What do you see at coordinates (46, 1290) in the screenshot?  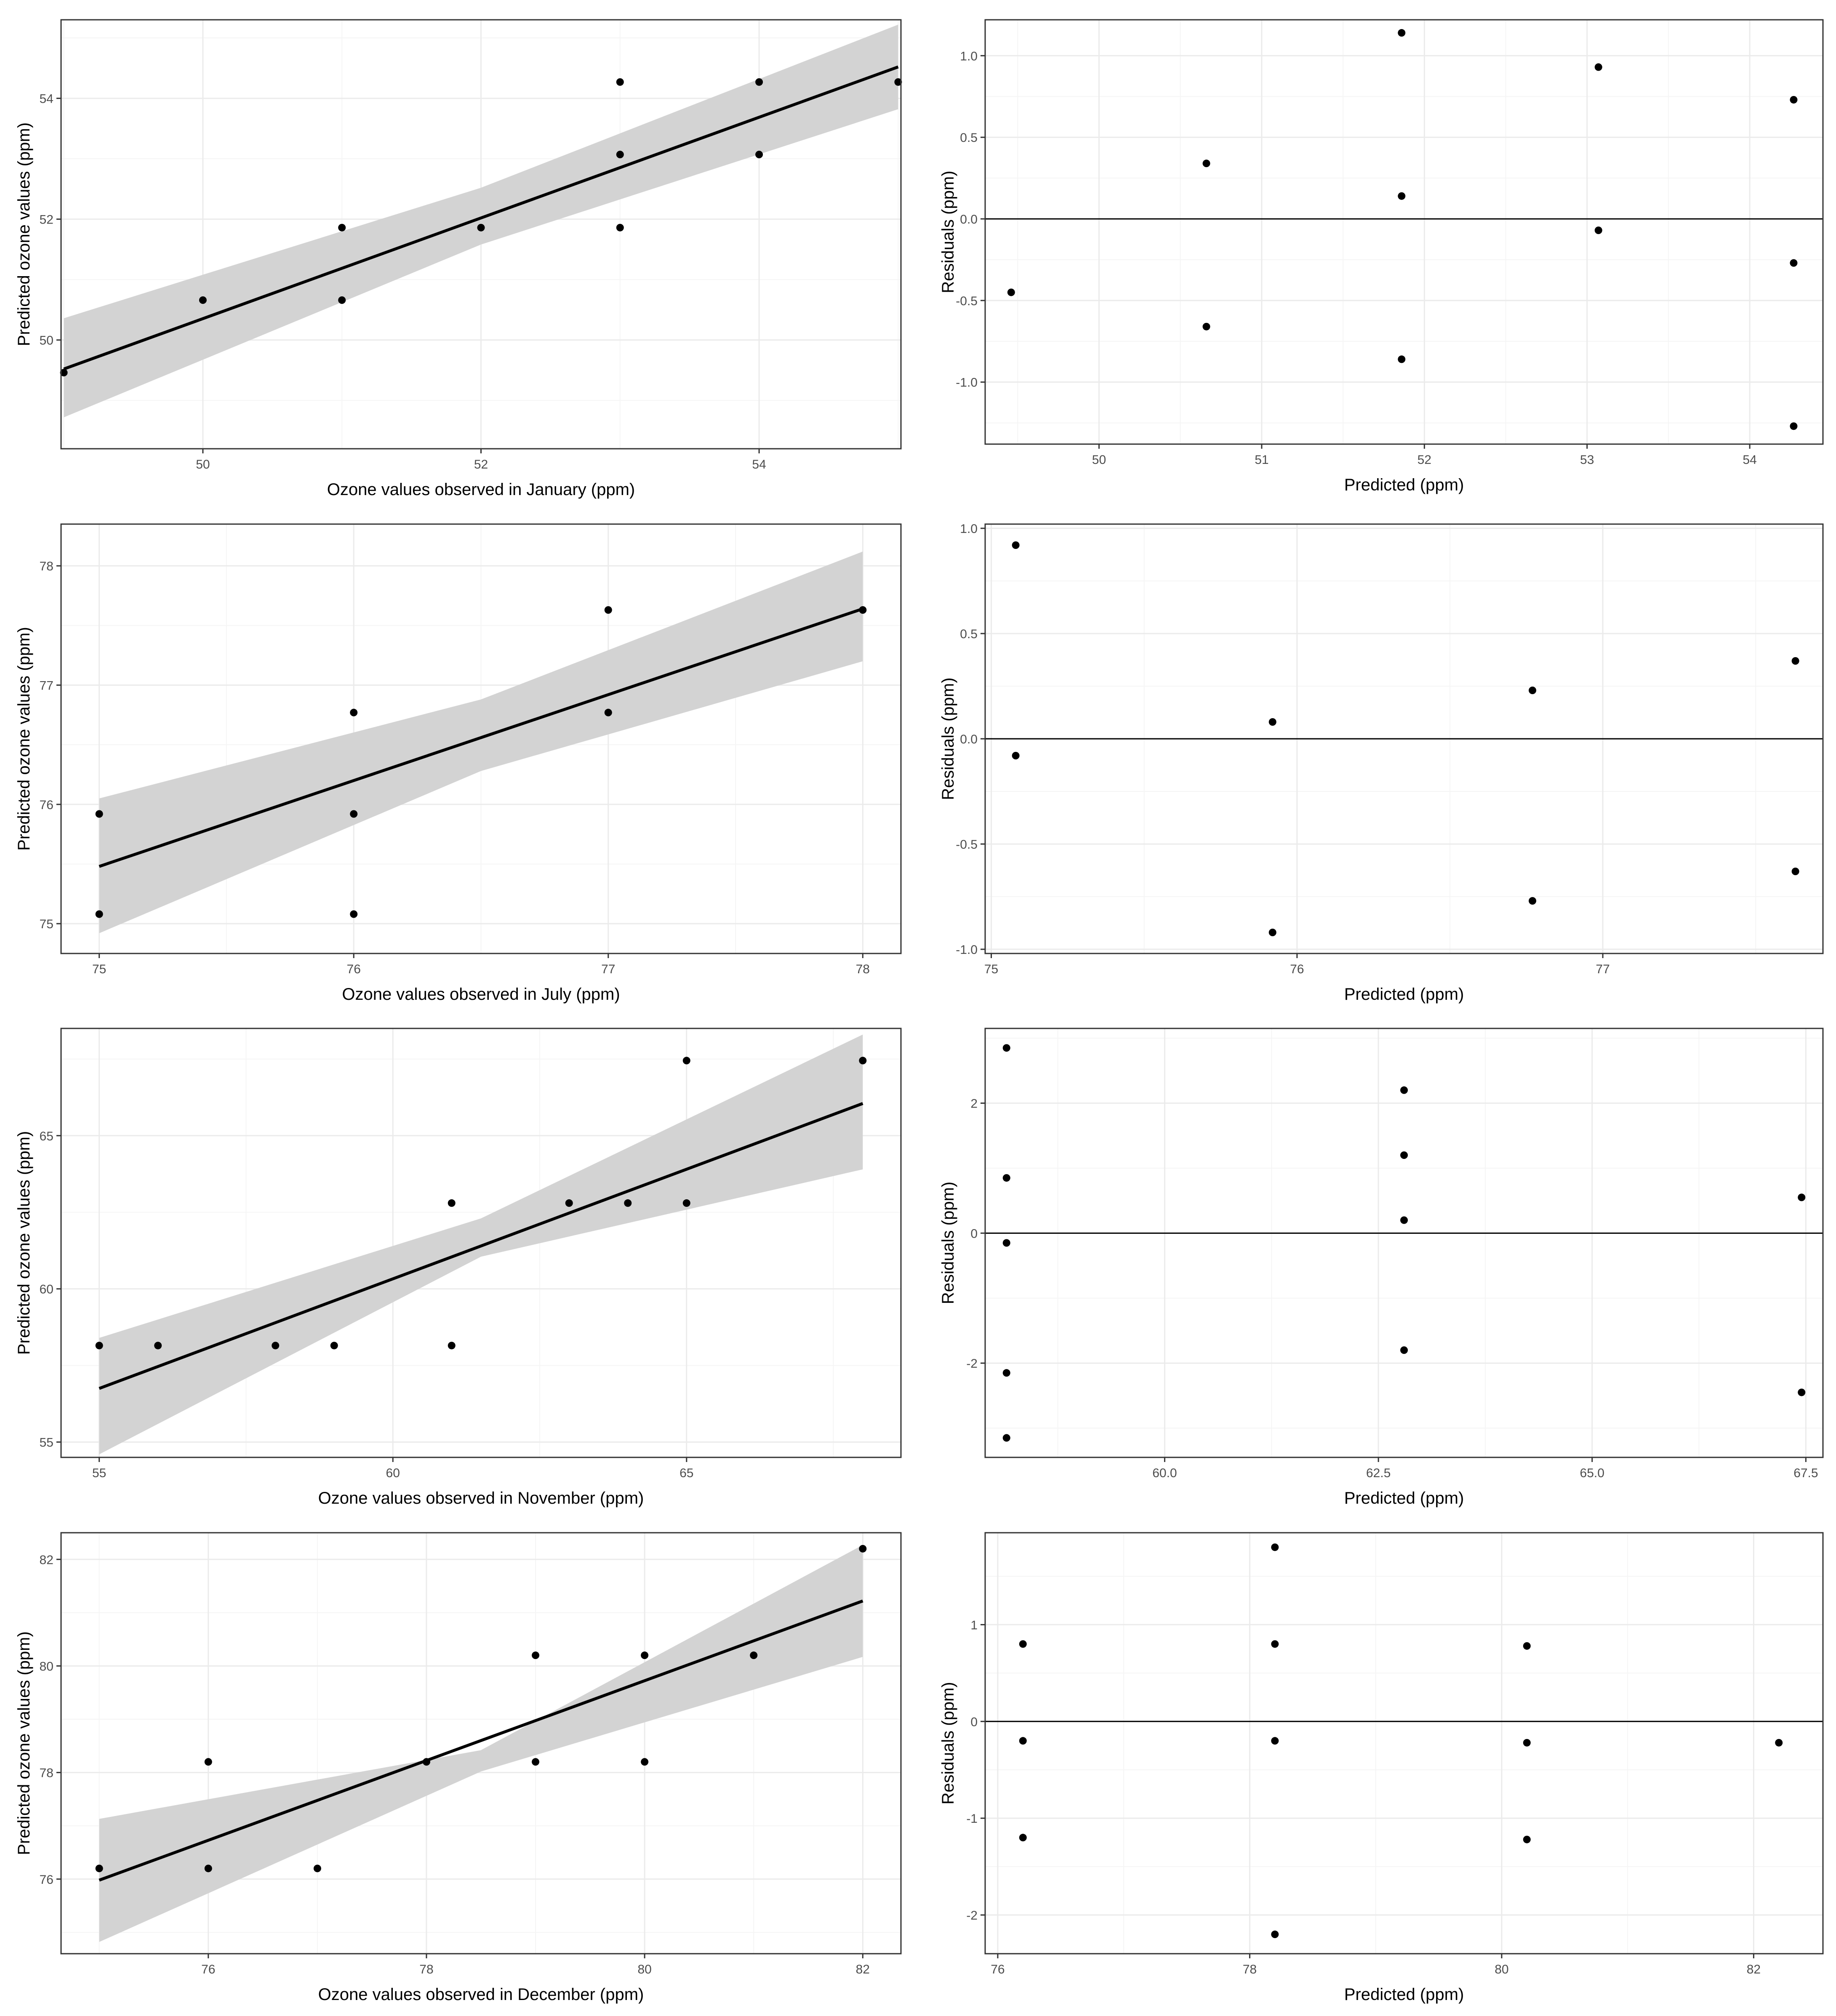 I see `y-tick-label: 60` at bounding box center [46, 1290].